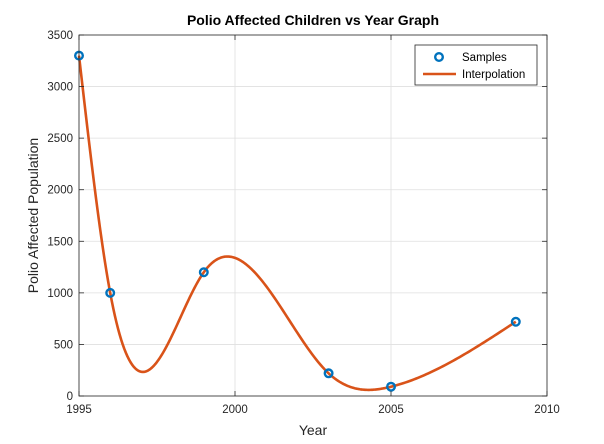 This screenshot has width=604, height=444. Describe the element at coordinates (60, 88) in the screenshot. I see `y-tick-label: 3000` at that location.